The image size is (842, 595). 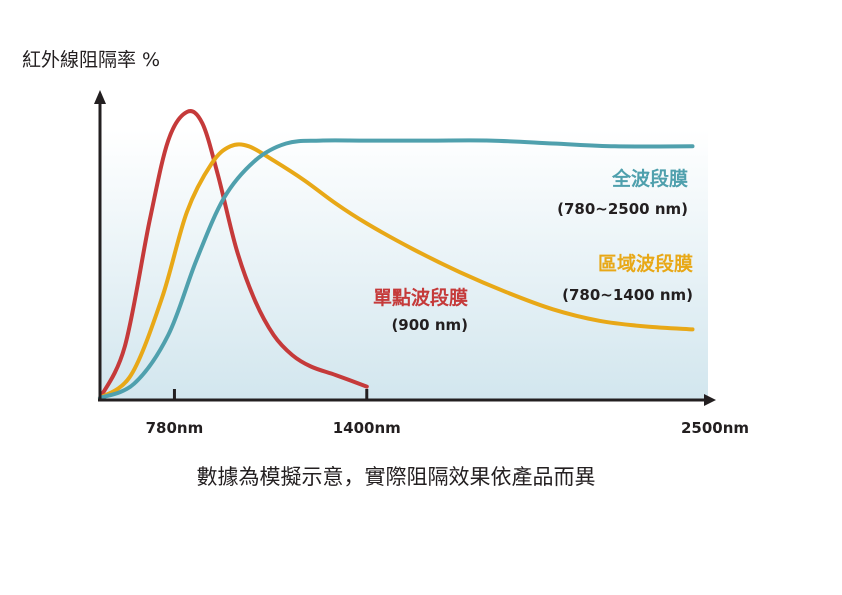 What do you see at coordinates (710, 400) in the screenshot?
I see `x-axis-arrow` at bounding box center [710, 400].